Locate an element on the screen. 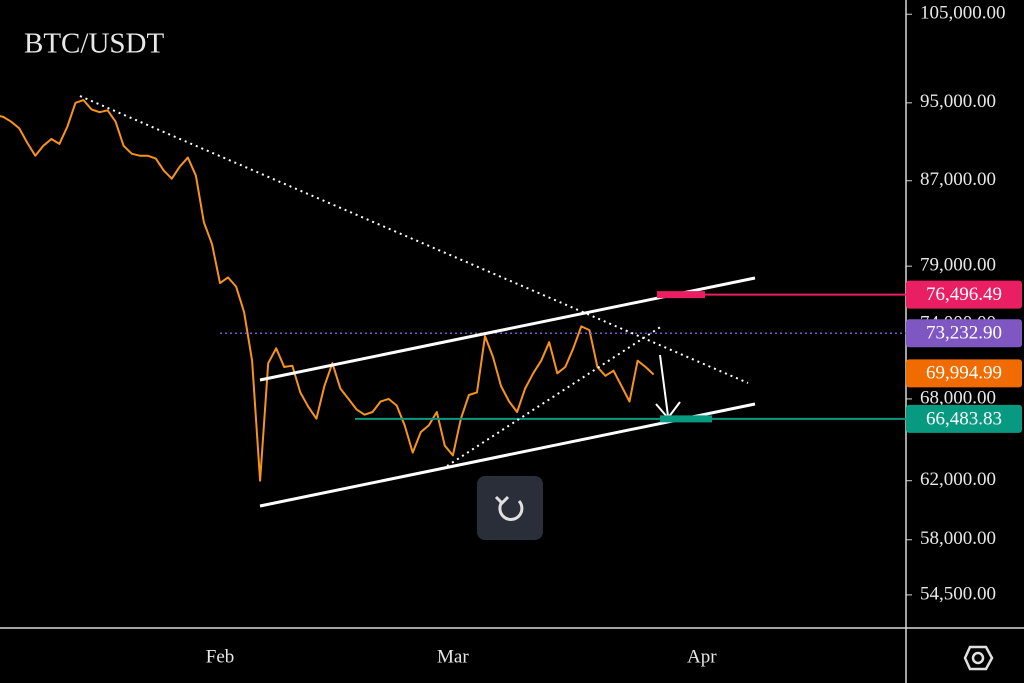 The height and width of the screenshot is (683, 1024). reset-button is located at coordinates (510, 508).